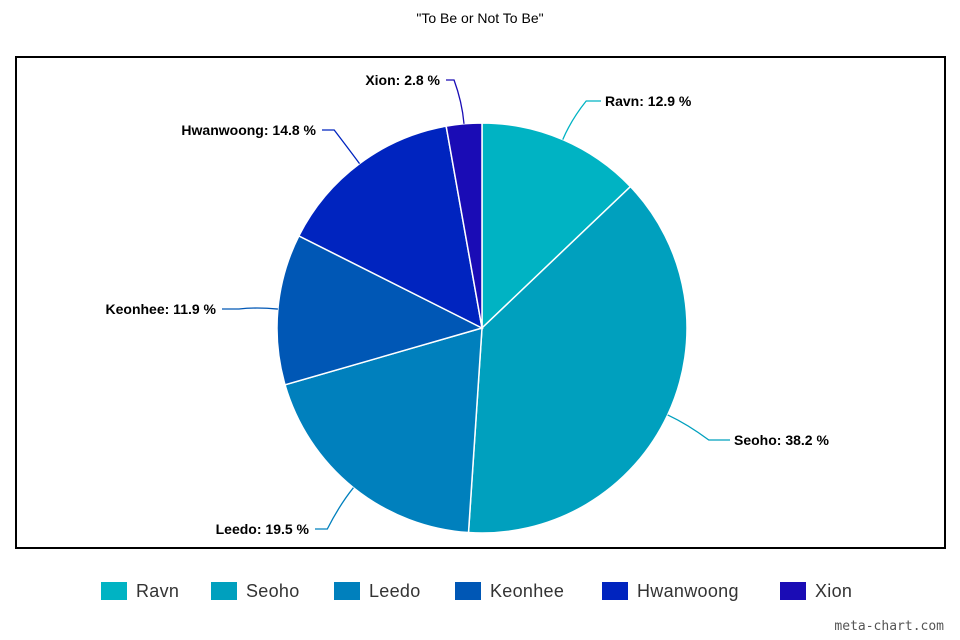 This screenshot has width=960, height=640. Describe the element at coordinates (480, 18) in the screenshot. I see `chart-title: "To Be or Not To Be"` at that location.